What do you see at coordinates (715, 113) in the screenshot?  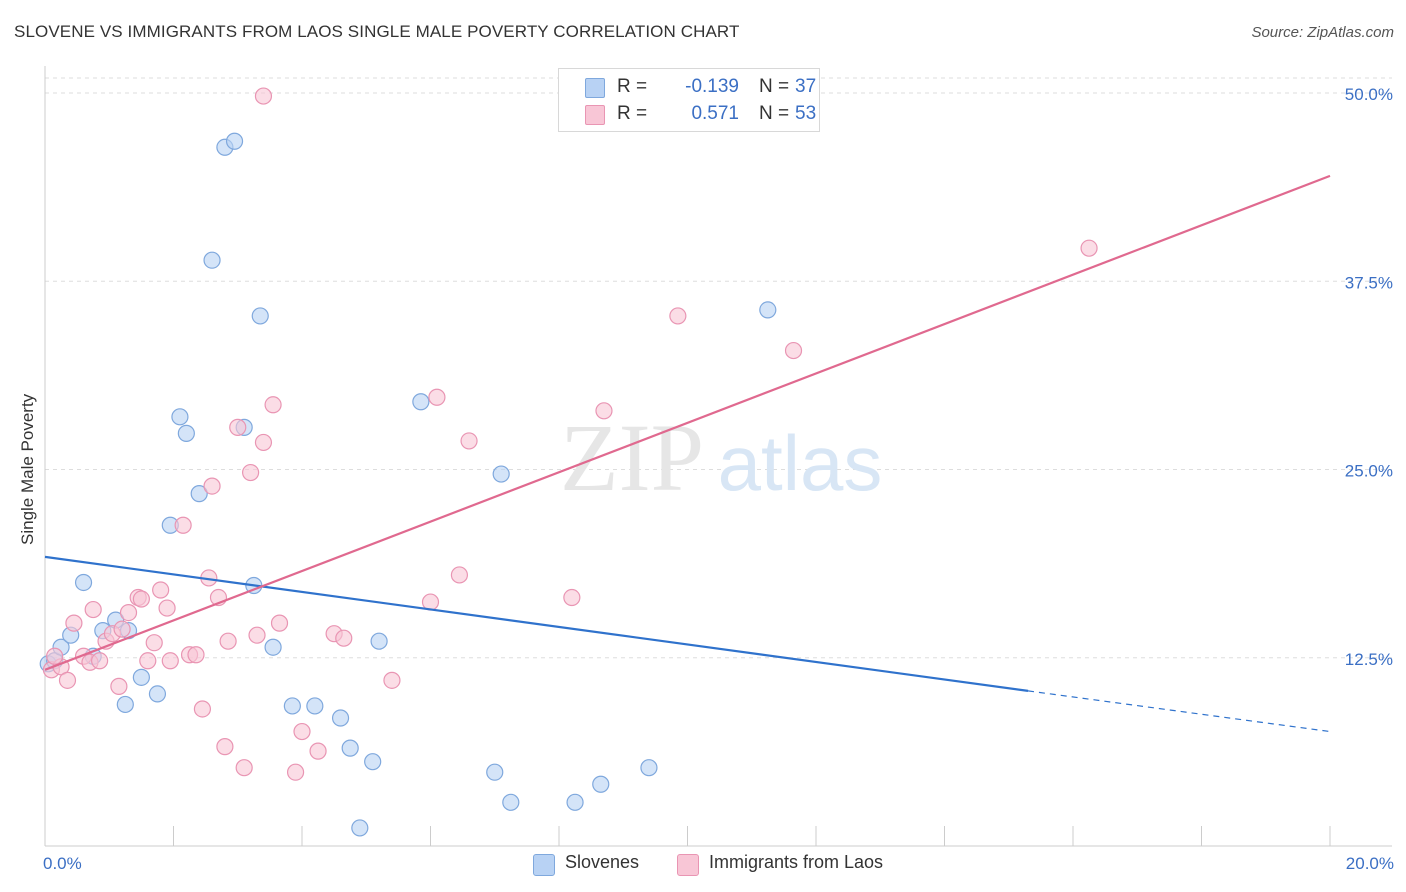 I see `legend-r-value: 0.571` at bounding box center [715, 113].